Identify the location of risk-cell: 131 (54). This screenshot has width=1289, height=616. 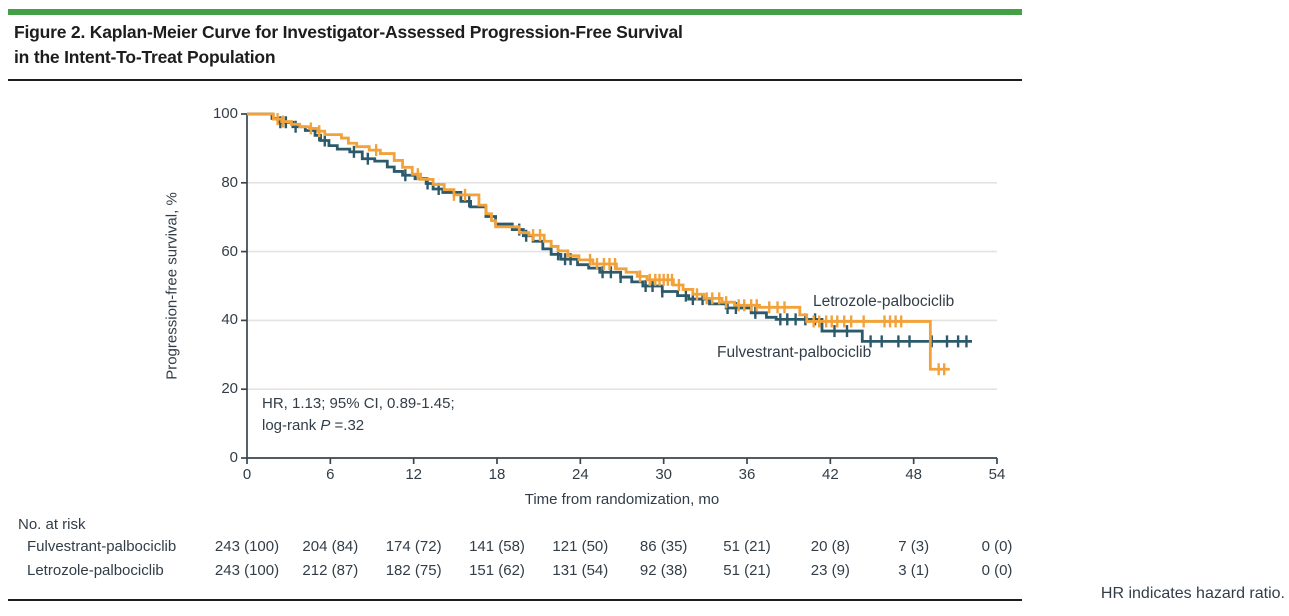
(580, 570).